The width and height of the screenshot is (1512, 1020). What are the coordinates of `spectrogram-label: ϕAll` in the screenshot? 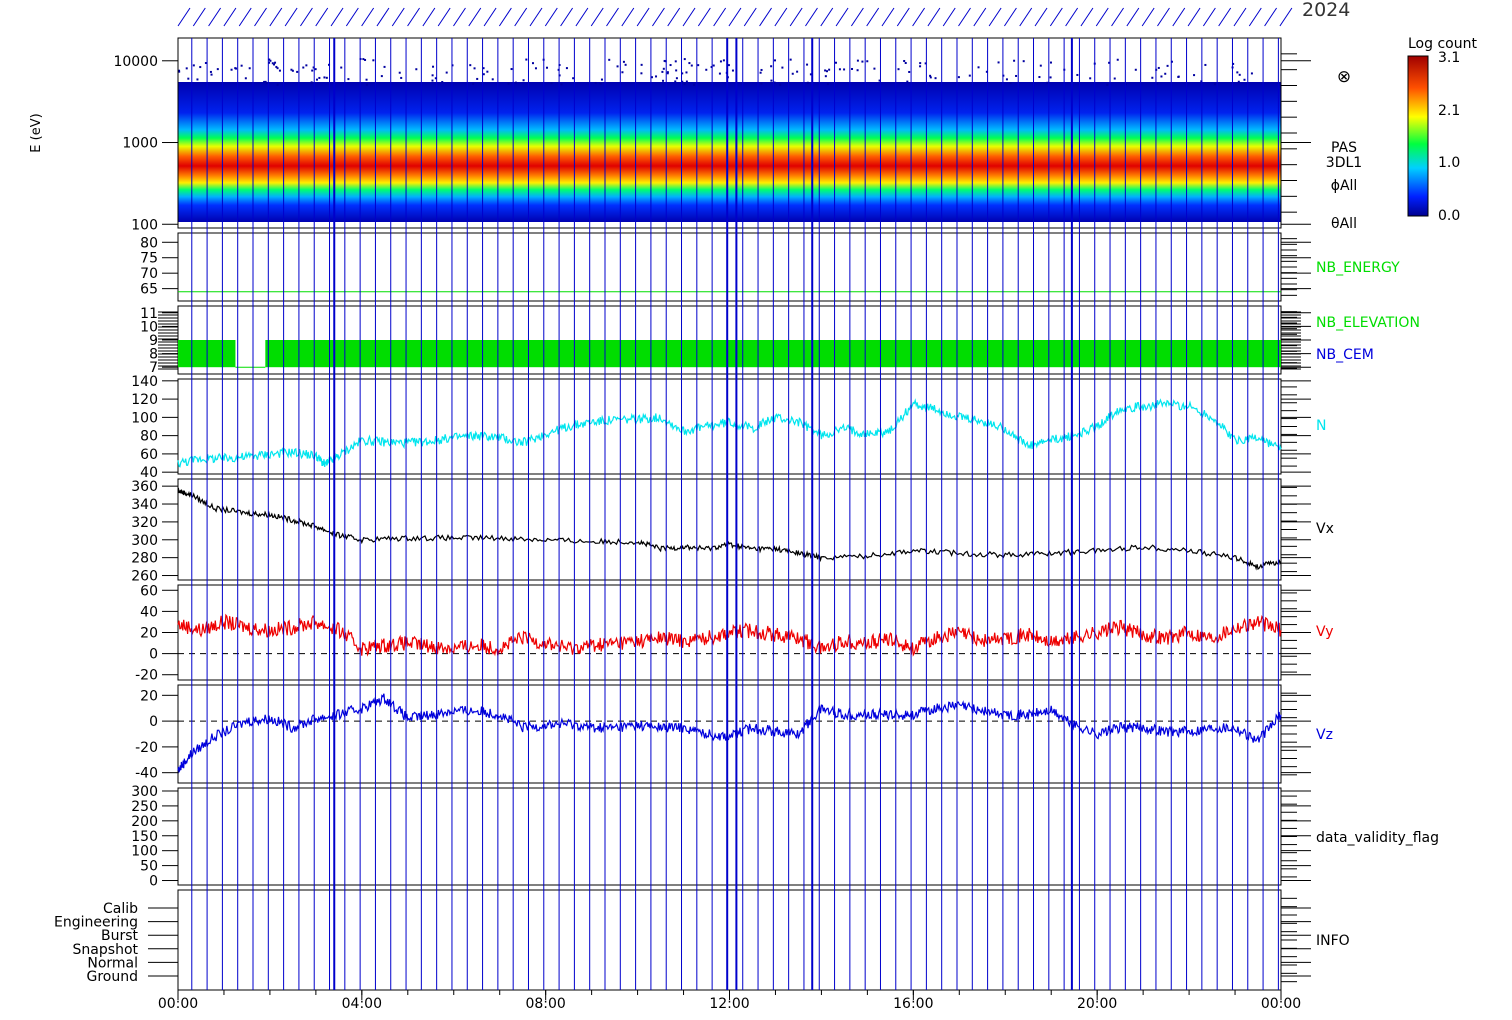 It's located at (1344, 186).